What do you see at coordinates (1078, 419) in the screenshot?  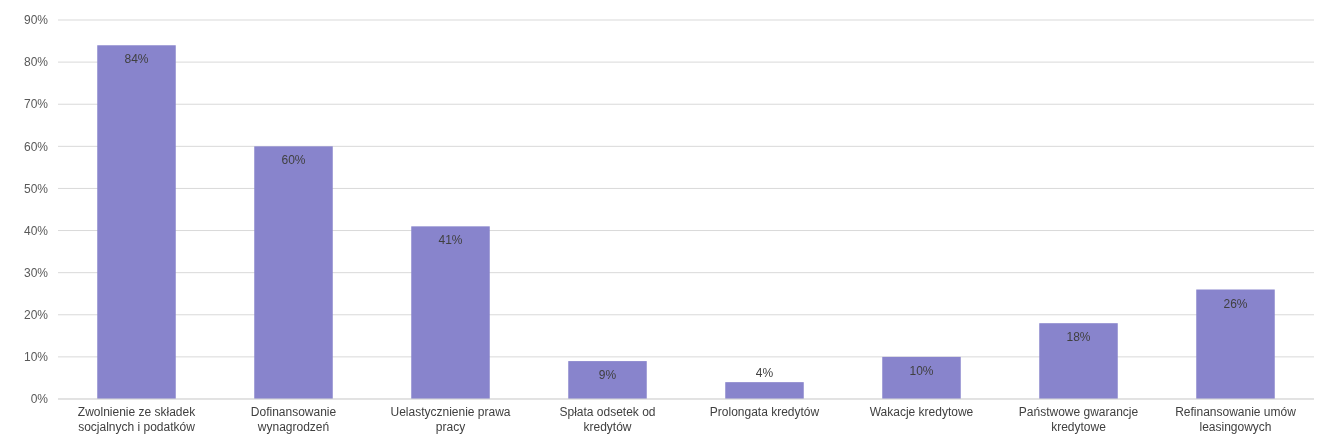 I see `x-tick-label: Państwowe gwarancje kredytowe` at bounding box center [1078, 419].